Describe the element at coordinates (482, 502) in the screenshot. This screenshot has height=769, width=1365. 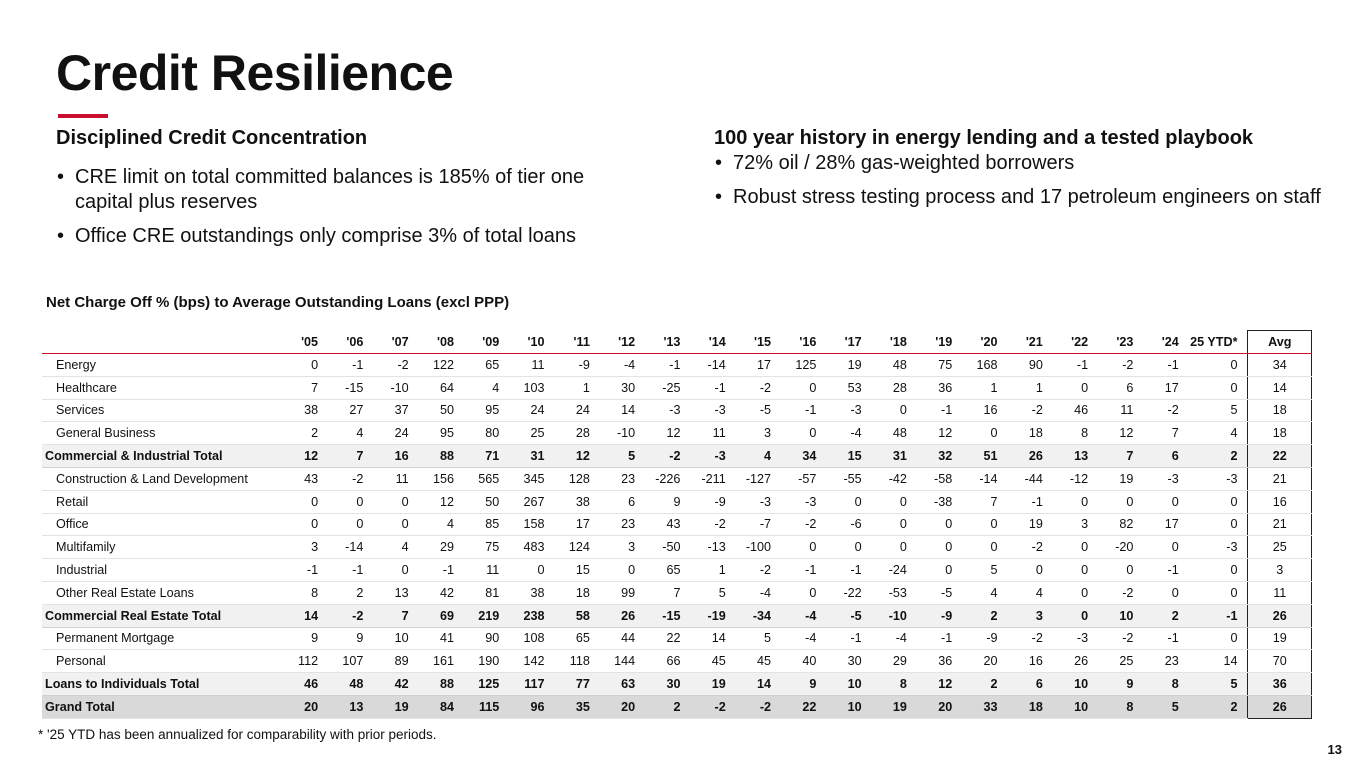
I see `value-cell: 50` at that location.